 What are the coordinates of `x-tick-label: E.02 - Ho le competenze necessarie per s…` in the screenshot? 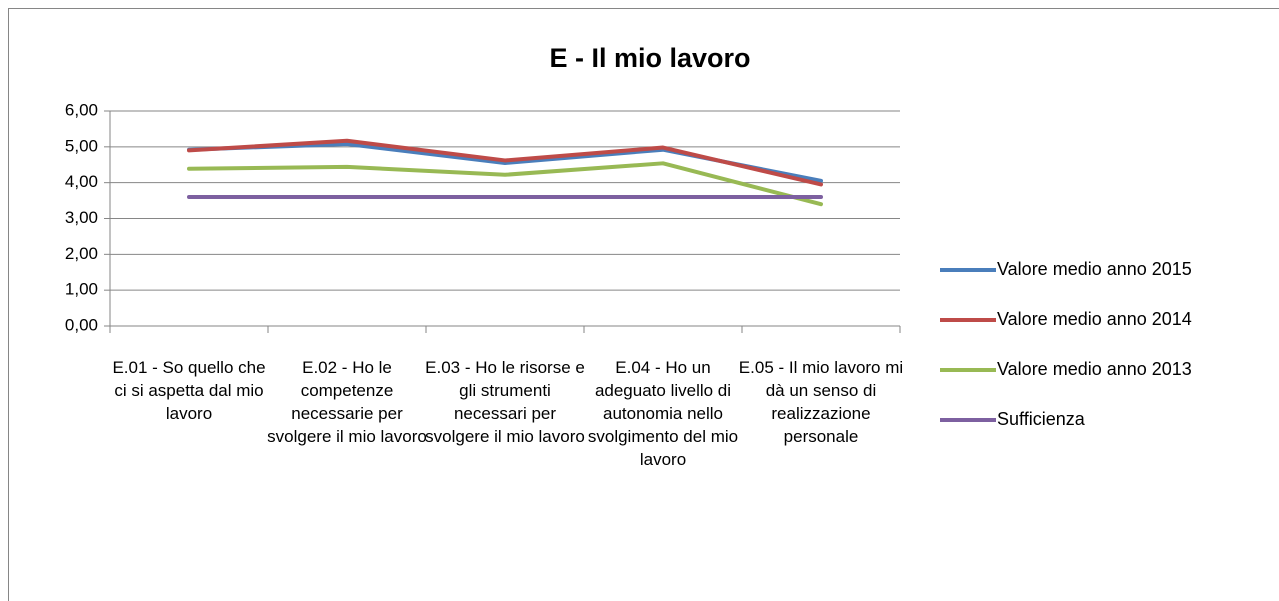 It's located at (347, 402).